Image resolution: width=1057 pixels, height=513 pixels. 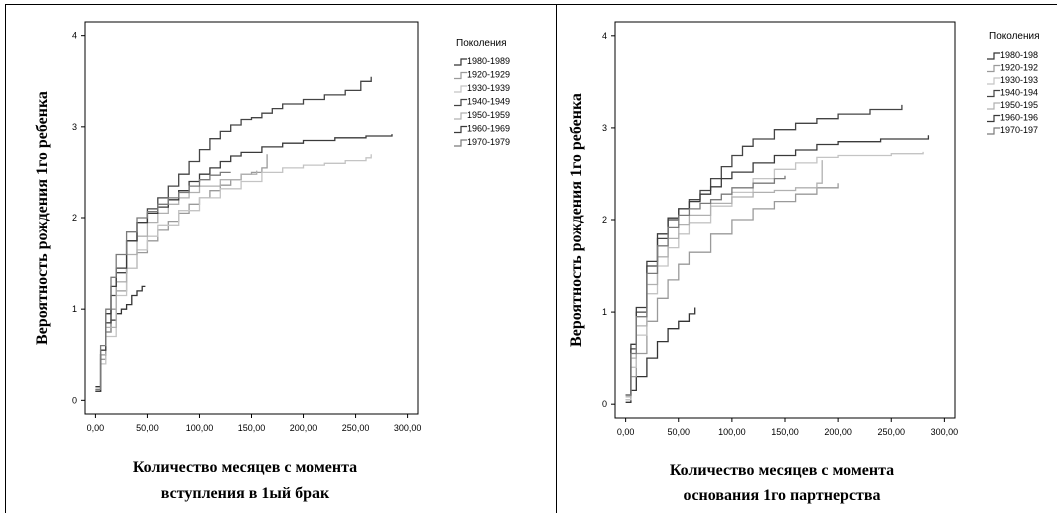 I want to click on legend-item-label: 1920-1929, so click(x=488, y=75).